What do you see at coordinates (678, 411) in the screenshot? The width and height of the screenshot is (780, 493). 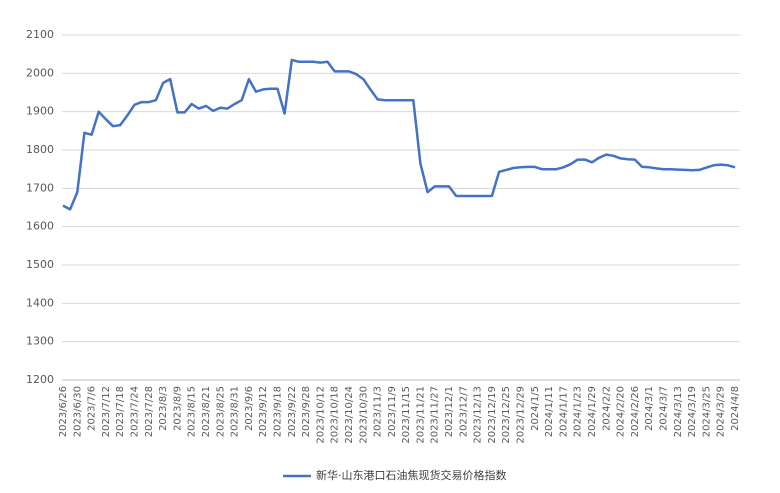 I see `x-tick-label: 2024/3/13` at bounding box center [678, 411].